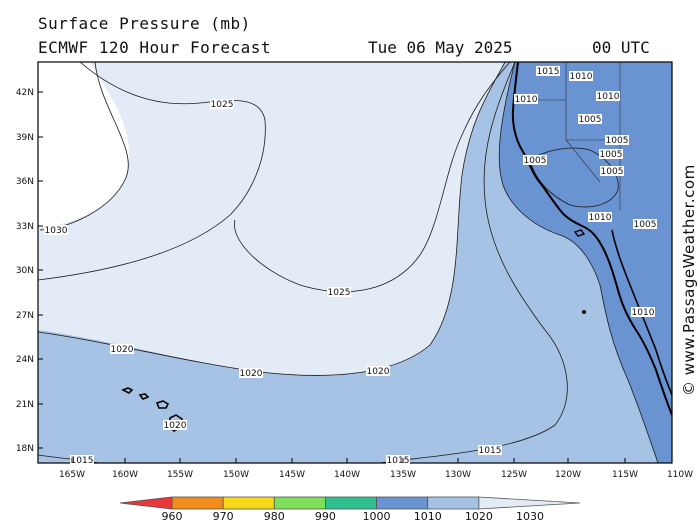  I want to click on lat-tick-label: 39N, so click(25, 138).